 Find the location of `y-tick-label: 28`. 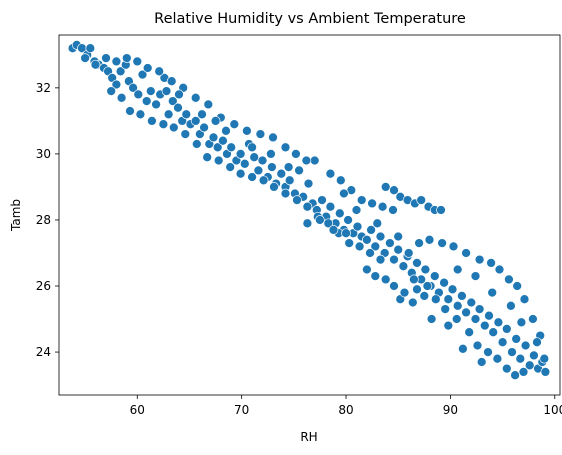

y-tick-label: 28 is located at coordinates (43, 220).